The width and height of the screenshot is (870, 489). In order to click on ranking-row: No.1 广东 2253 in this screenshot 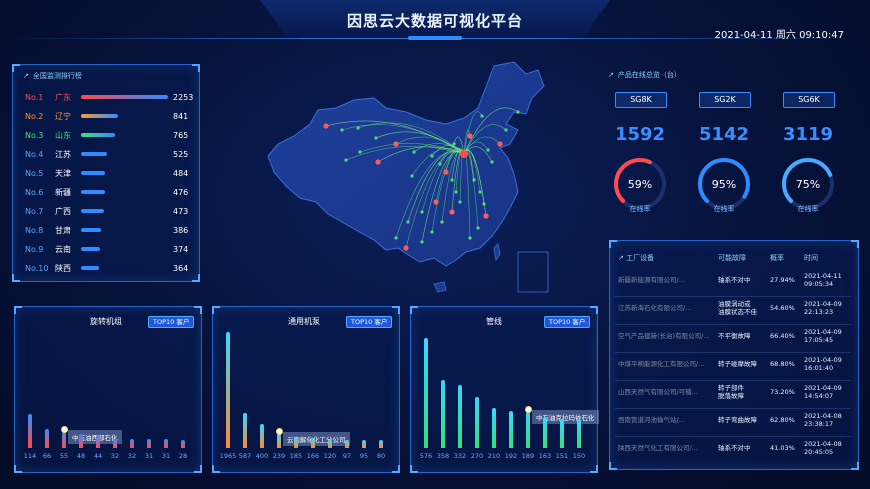, I will do `click(109, 97)`.